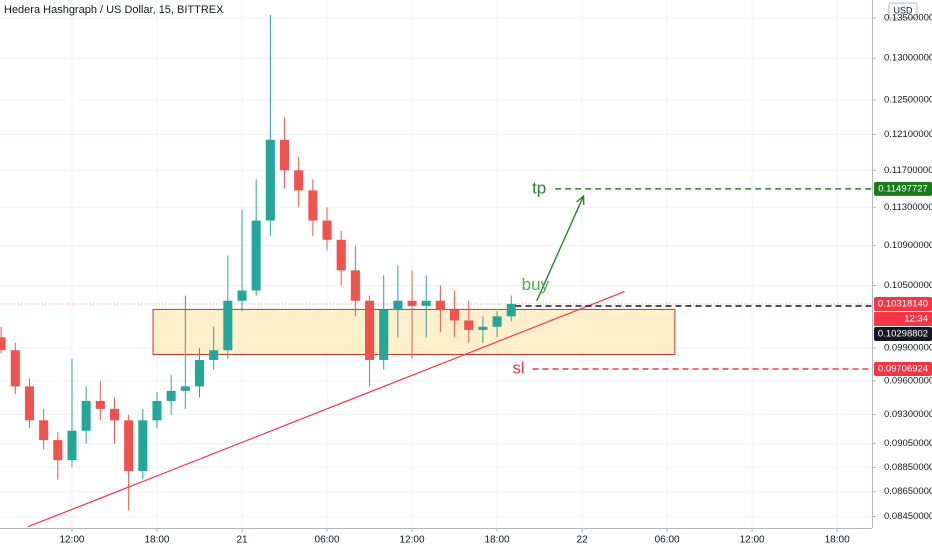 Image resolution: width=932 pixels, height=550 pixels. What do you see at coordinates (908, 414) in the screenshot?
I see `y-tick-label: 0.09300000` at bounding box center [908, 414].